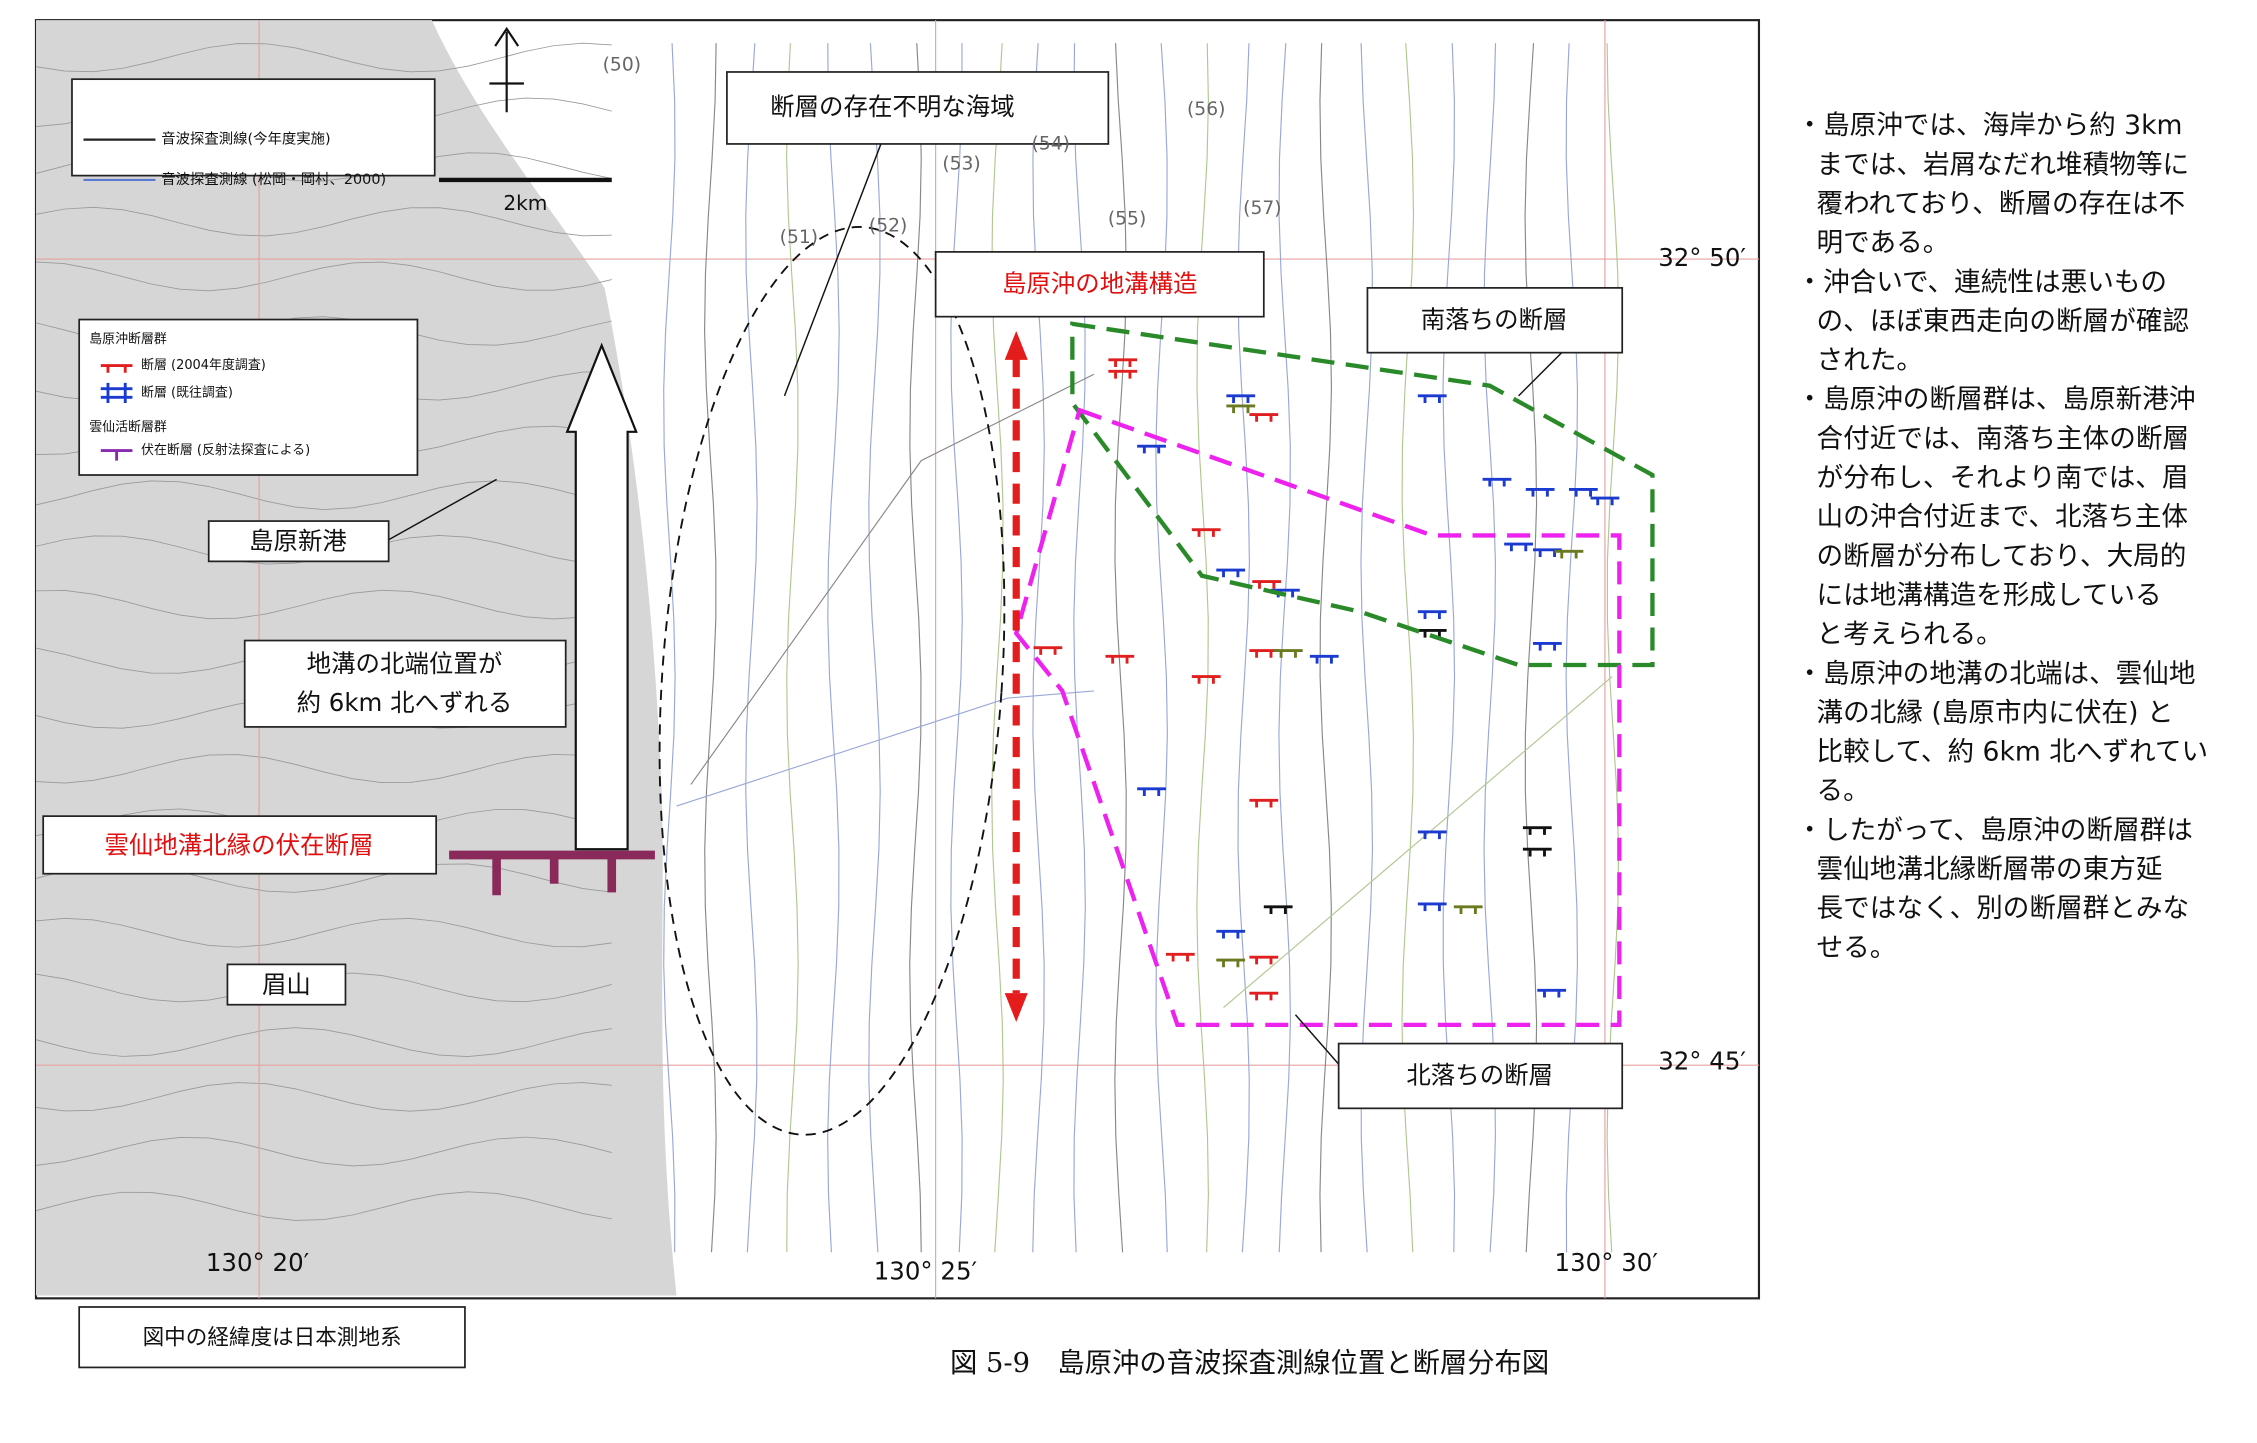  I want to click on coord-label: 130° 25′, so click(925, 1270).